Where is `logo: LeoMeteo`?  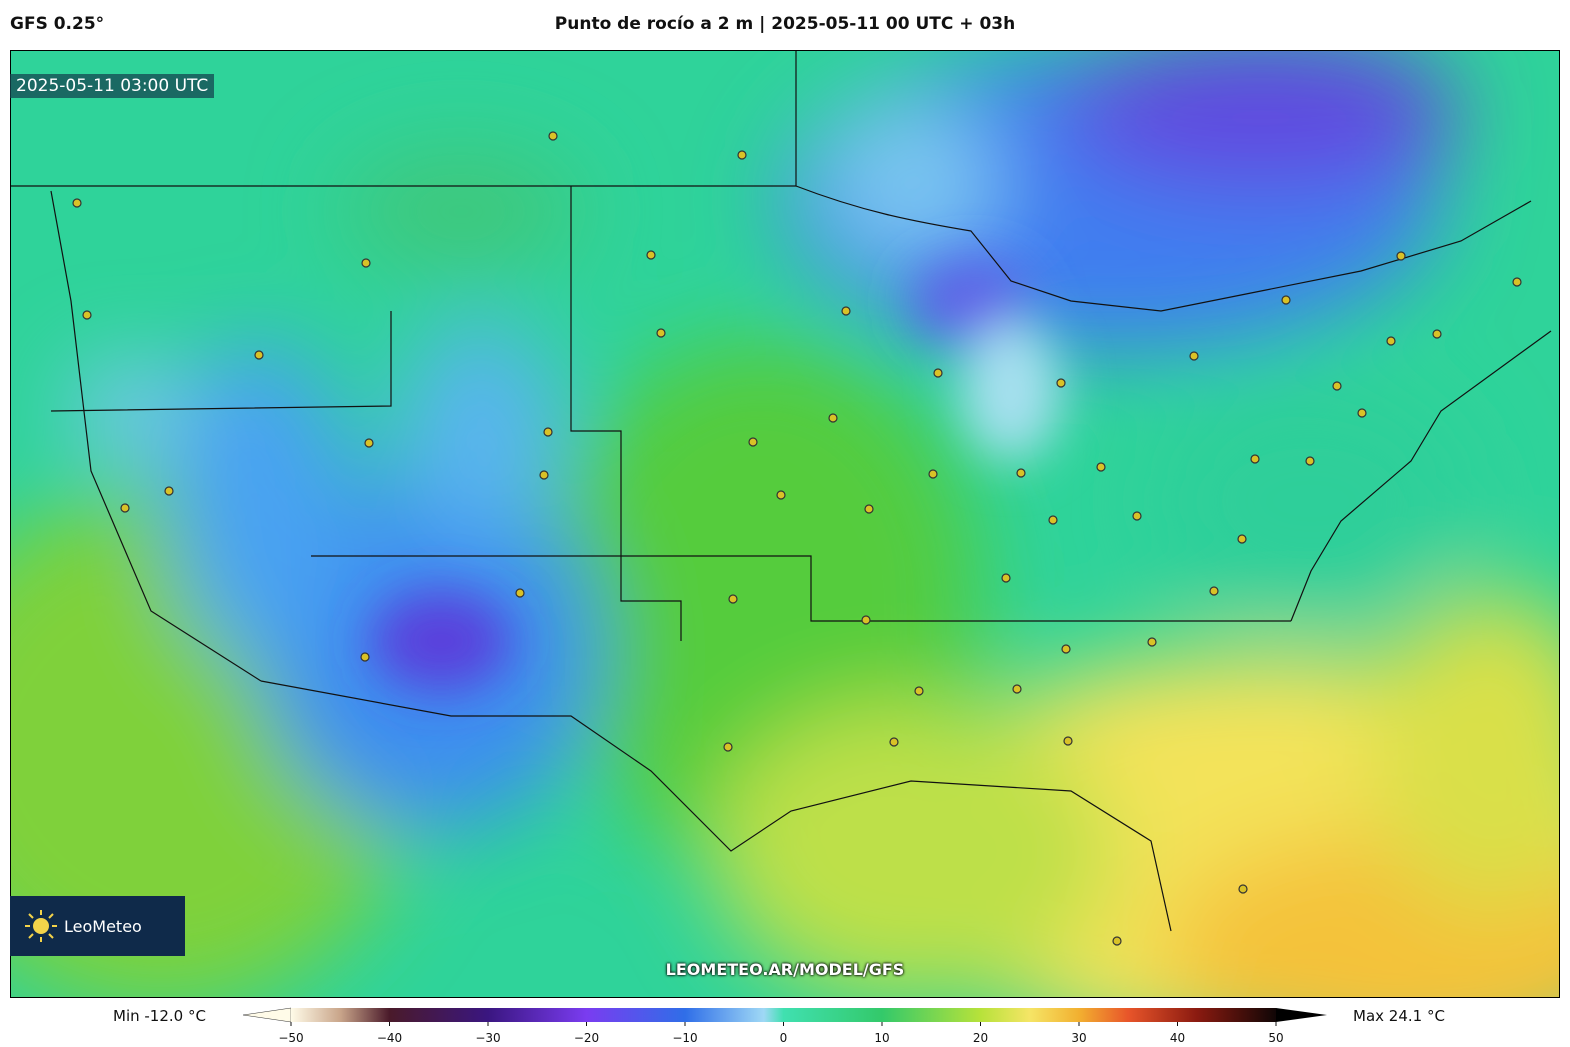
logo: LeoMeteo is located at coordinates (97, 926).